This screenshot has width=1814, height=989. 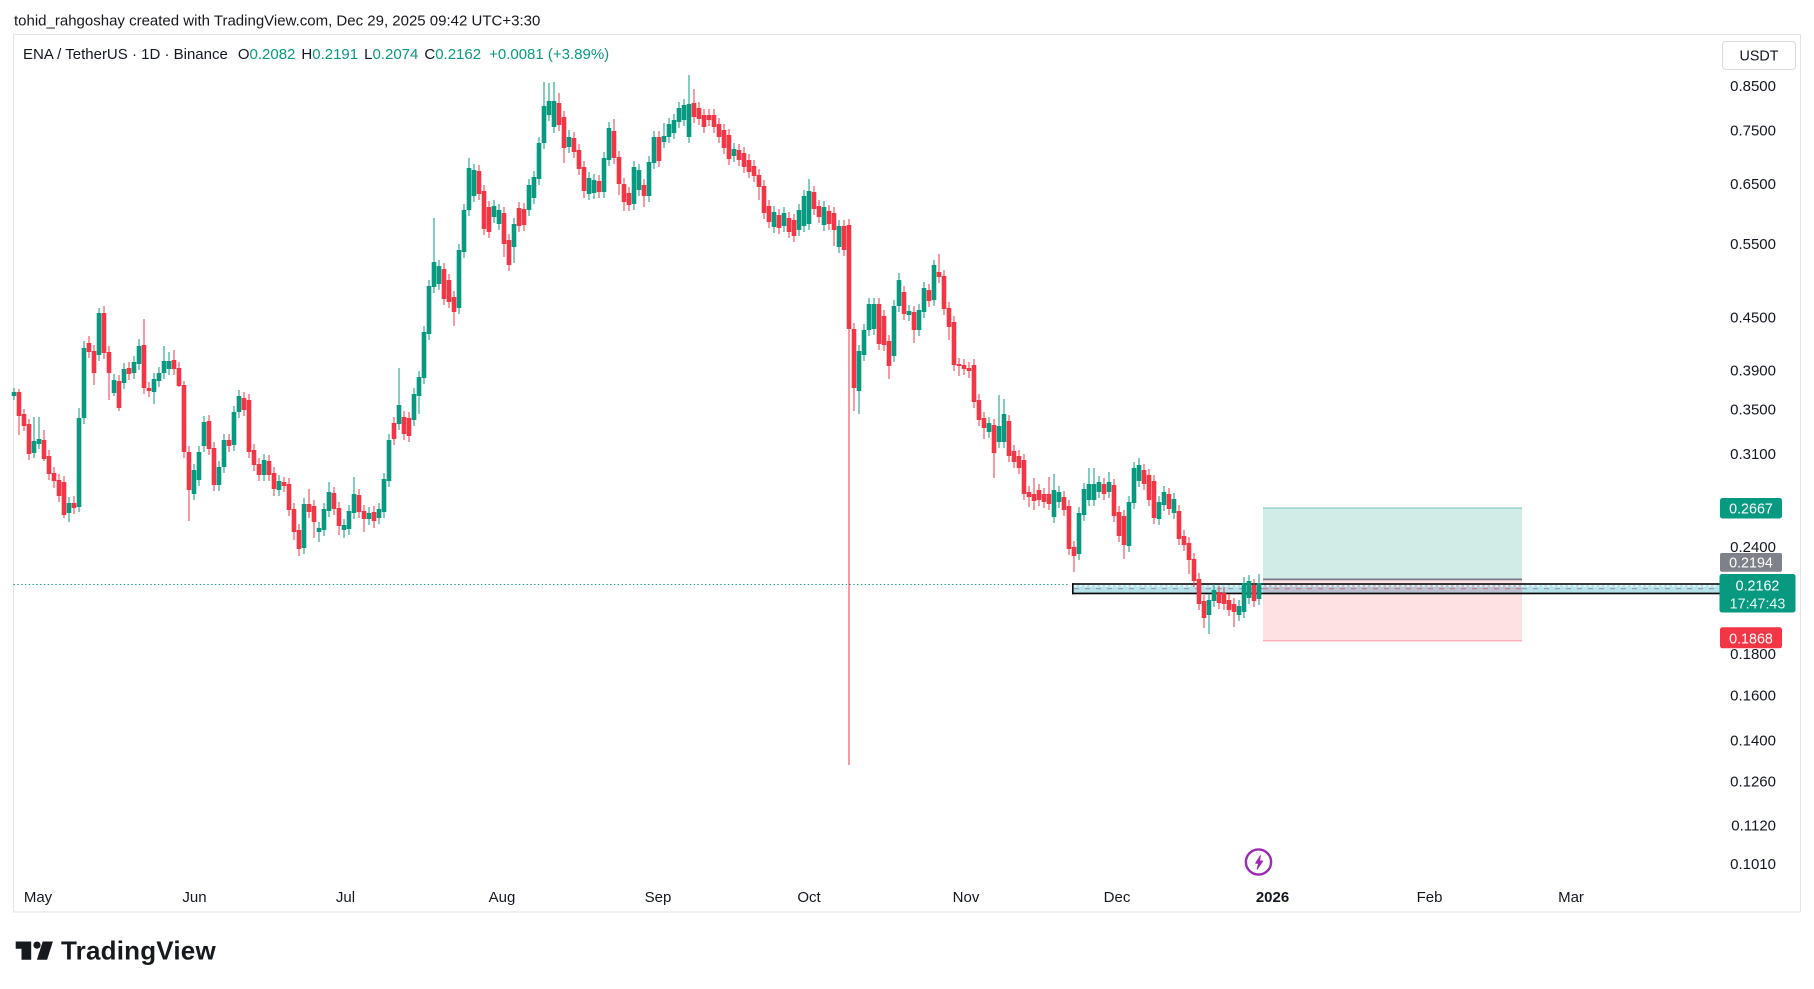 What do you see at coordinates (1753, 244) in the screenshot?
I see `svg-text: 0.5500` at bounding box center [1753, 244].